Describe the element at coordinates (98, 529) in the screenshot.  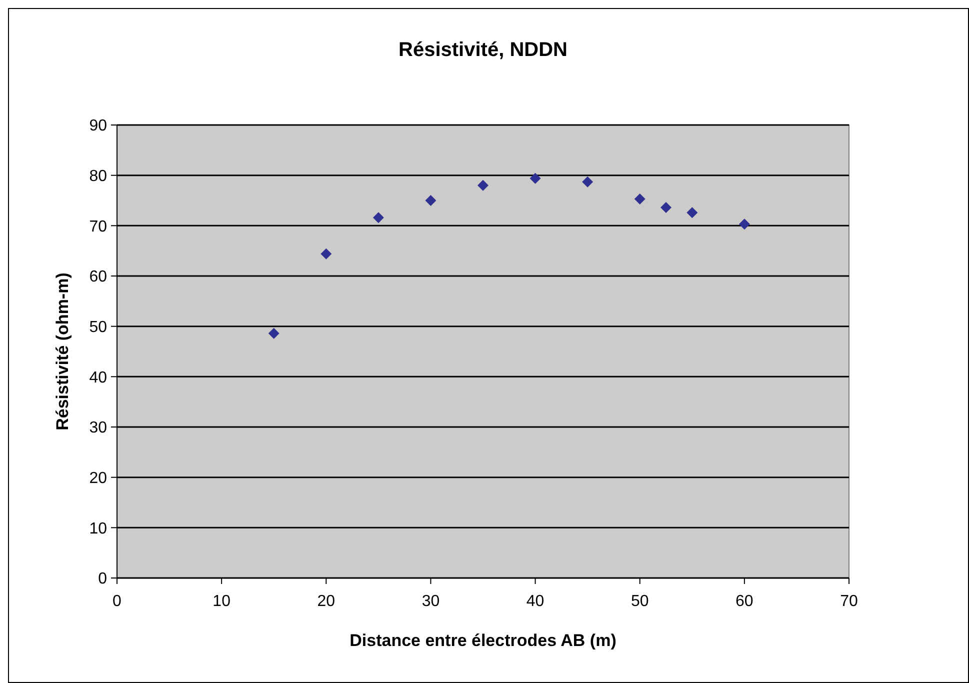
I see `y-tick-label: 10` at that location.